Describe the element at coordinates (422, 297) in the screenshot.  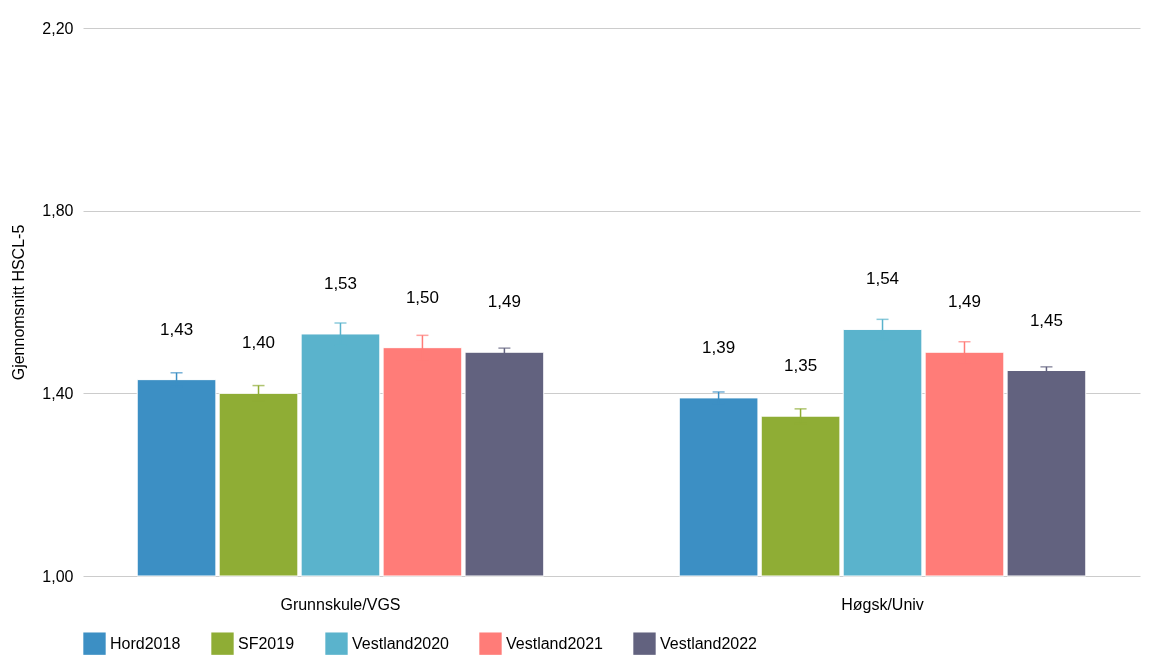
I see `data-label: 1,50` at that location.